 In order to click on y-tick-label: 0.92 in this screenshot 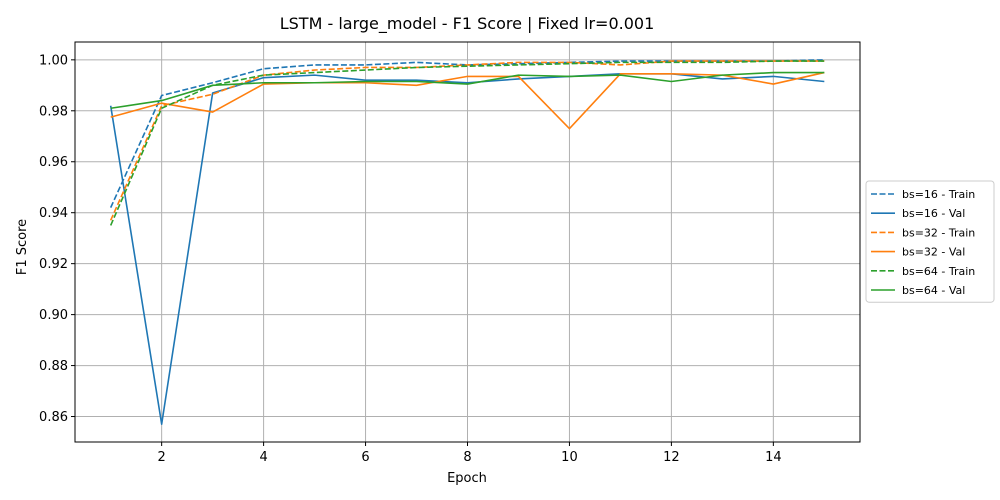, I will do `click(53, 264)`.